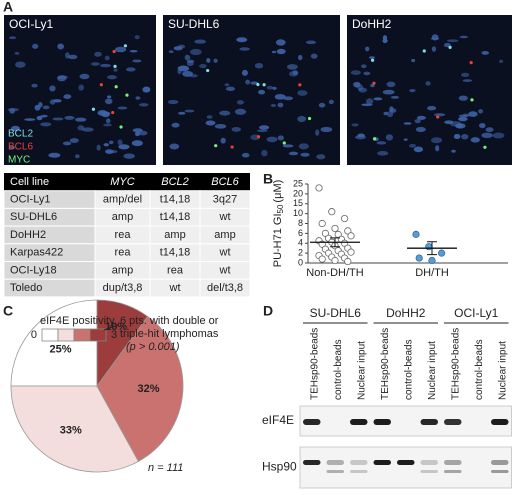 This screenshot has width=520, height=495. Describe the element at coordinates (29, 182) in the screenshot. I see `table-header: Cell line` at that location.